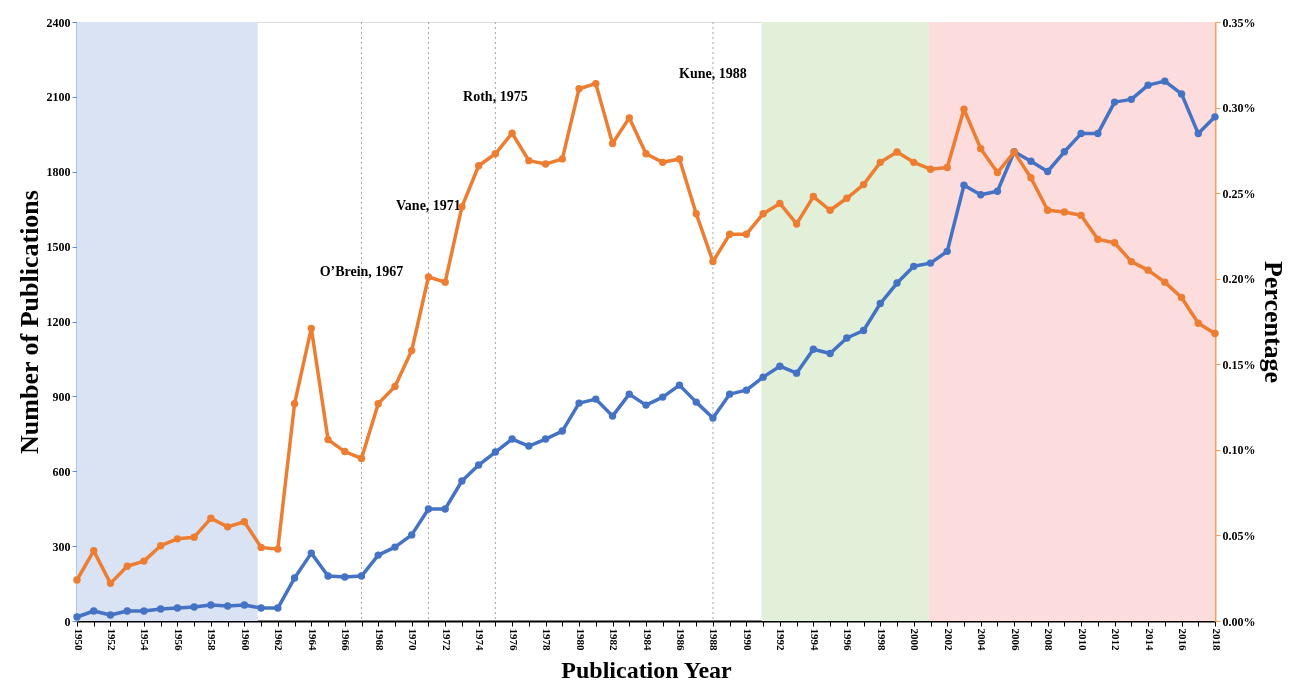 The image size is (1294, 684). Describe the element at coordinates (1082, 639) in the screenshot. I see `x-tick-label: 2010` at that location.